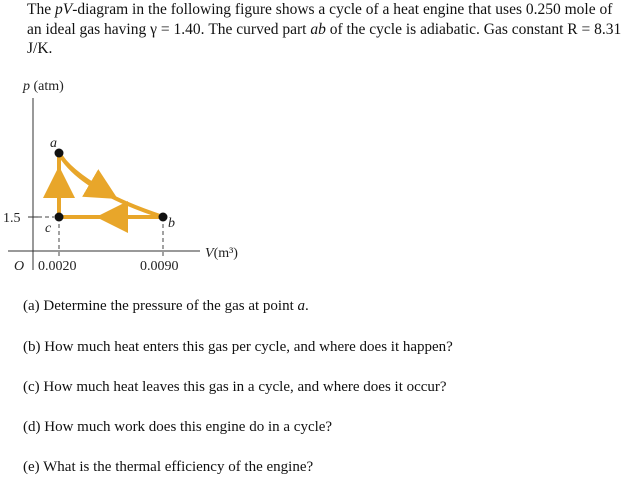 The width and height of the screenshot is (626, 480). What do you see at coordinates (318, 29) in the screenshot?
I see `text: ab` at bounding box center [318, 29].